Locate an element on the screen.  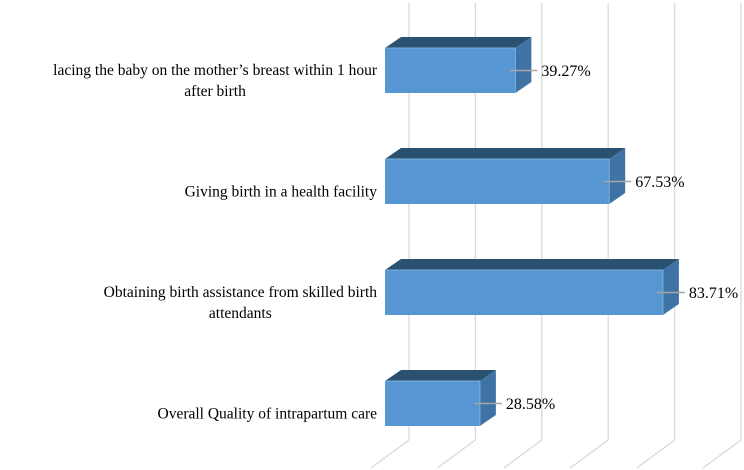
value-label: 67.53% is located at coordinates (659, 182).